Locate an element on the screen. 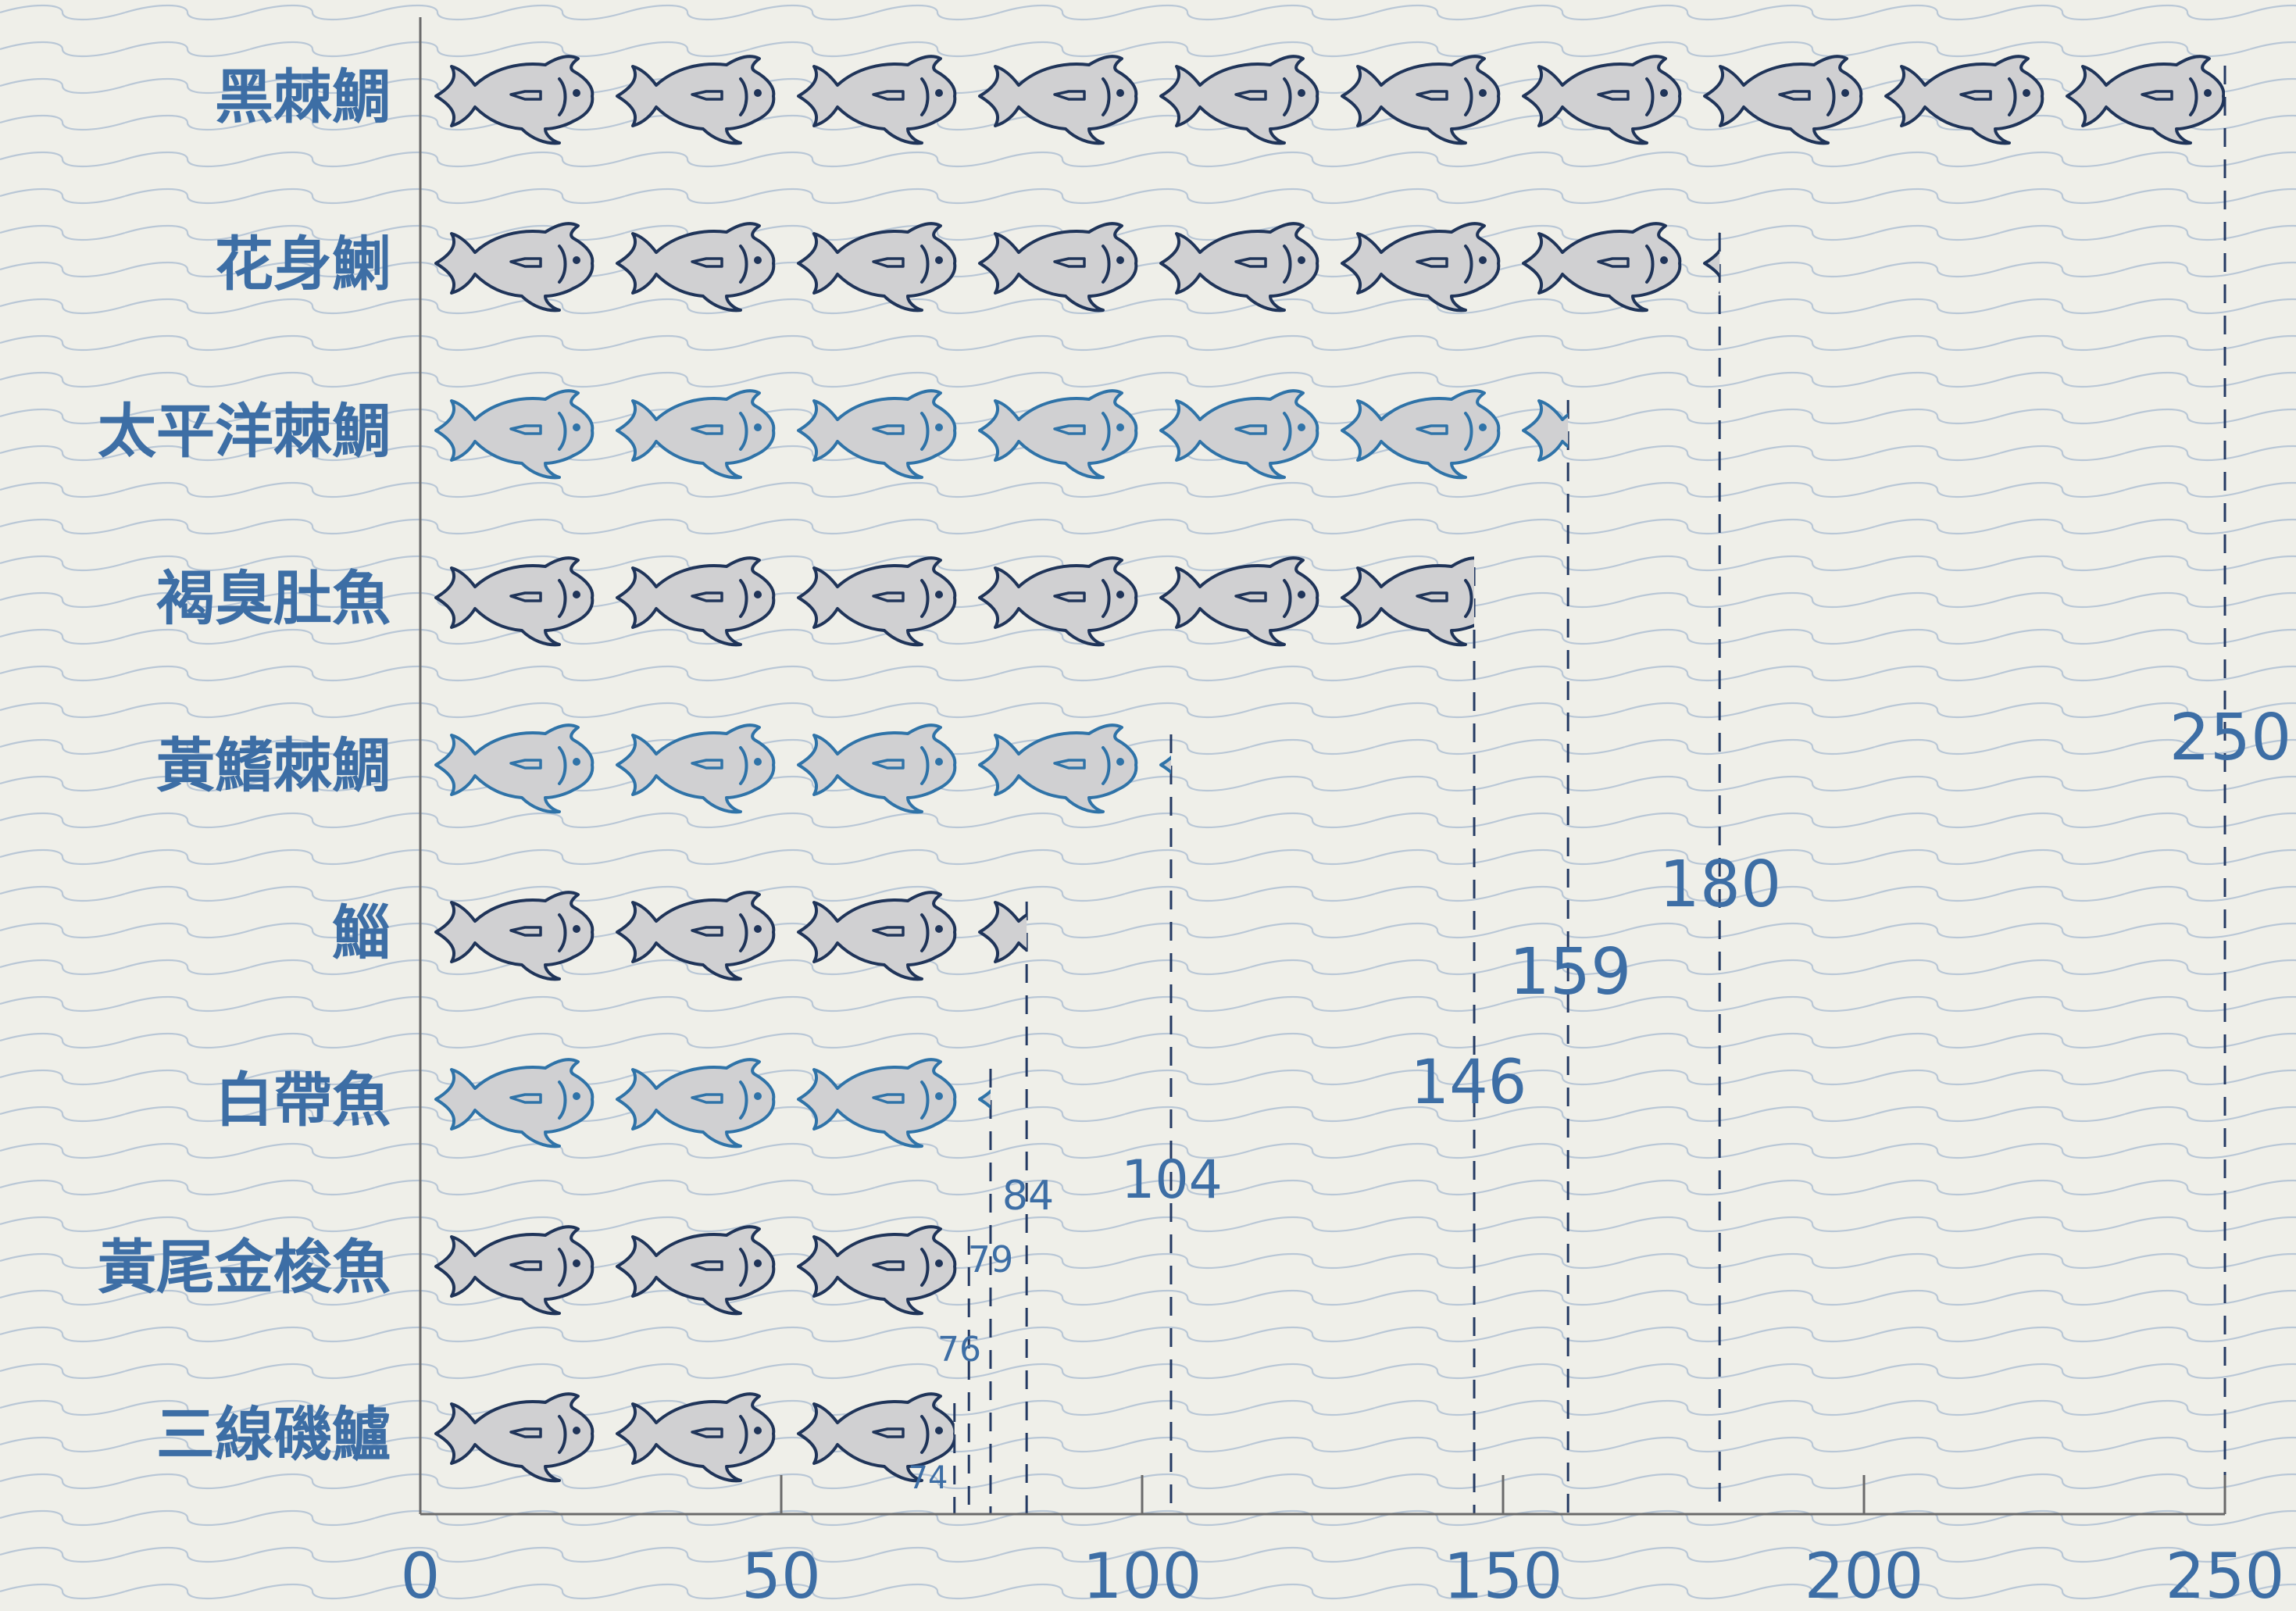 Image resolution: width=2296 pixels, height=1611 pixels. value-label: 159 is located at coordinates (1570, 972).